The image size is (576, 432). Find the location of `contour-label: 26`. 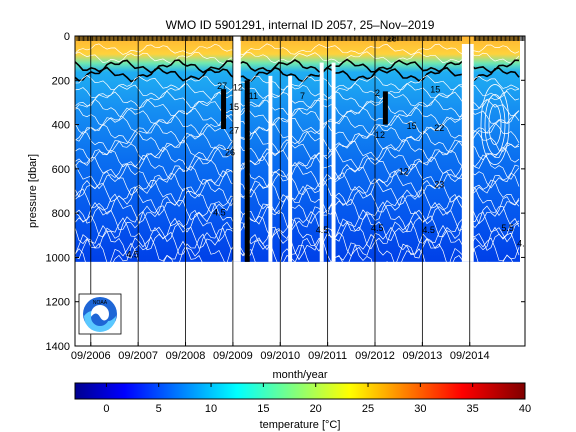

contour-label: 26 is located at coordinates (230, 153).